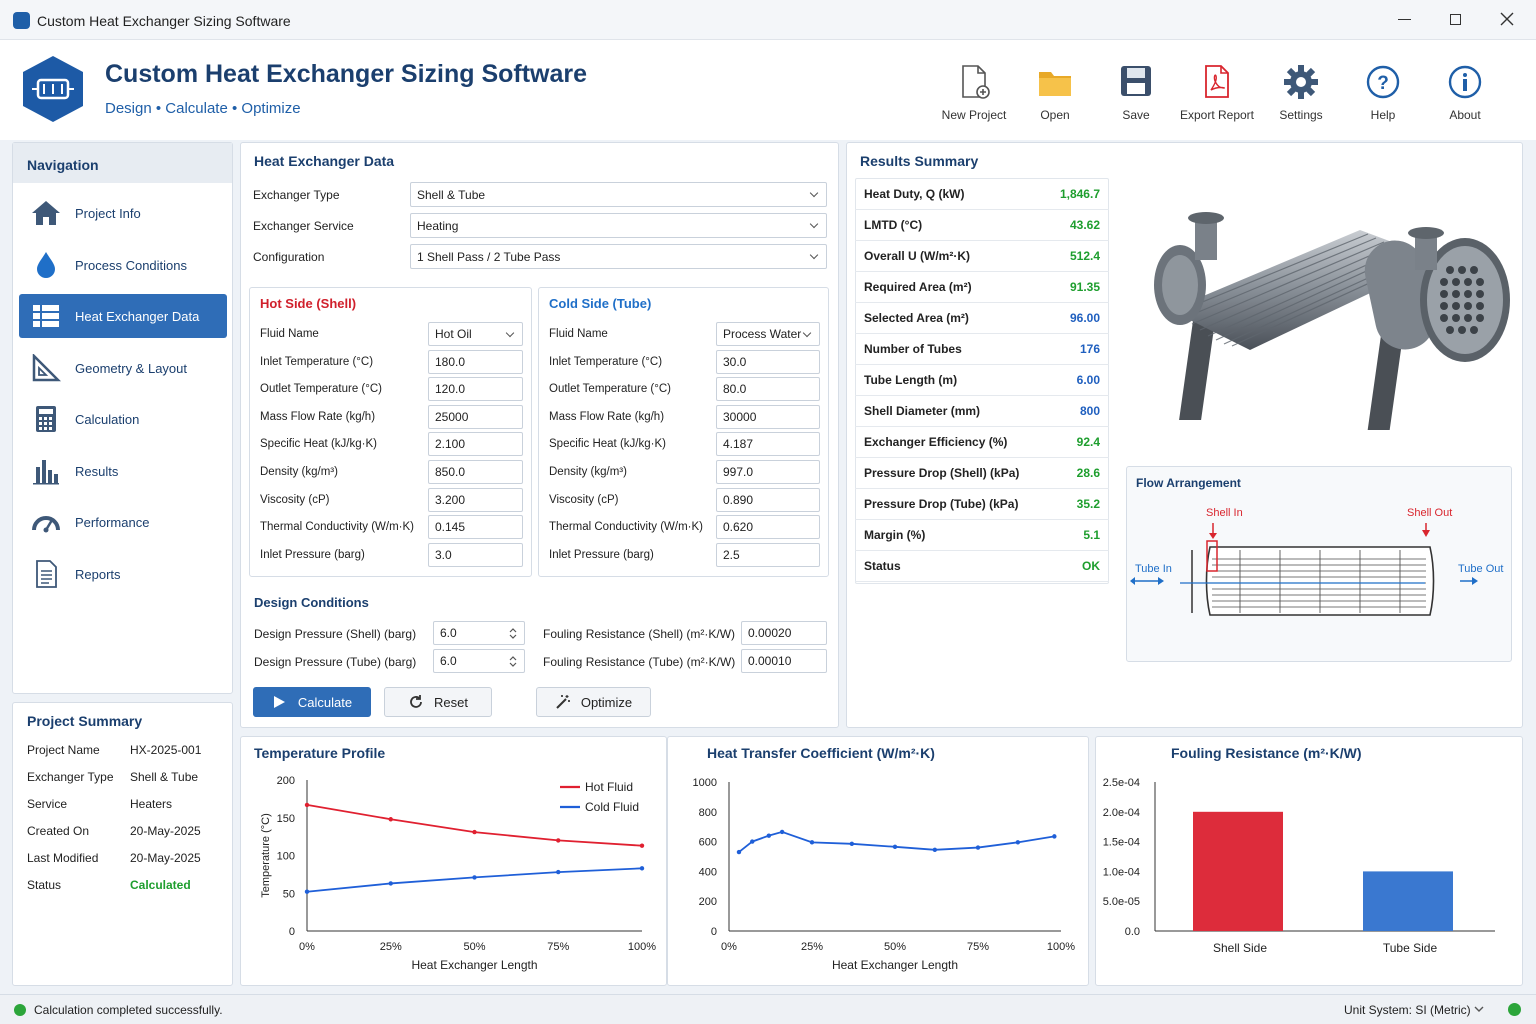 The height and width of the screenshot is (1024, 1536). Describe the element at coordinates (475, 527) in the screenshot. I see `side-input: 0.145` at that location.